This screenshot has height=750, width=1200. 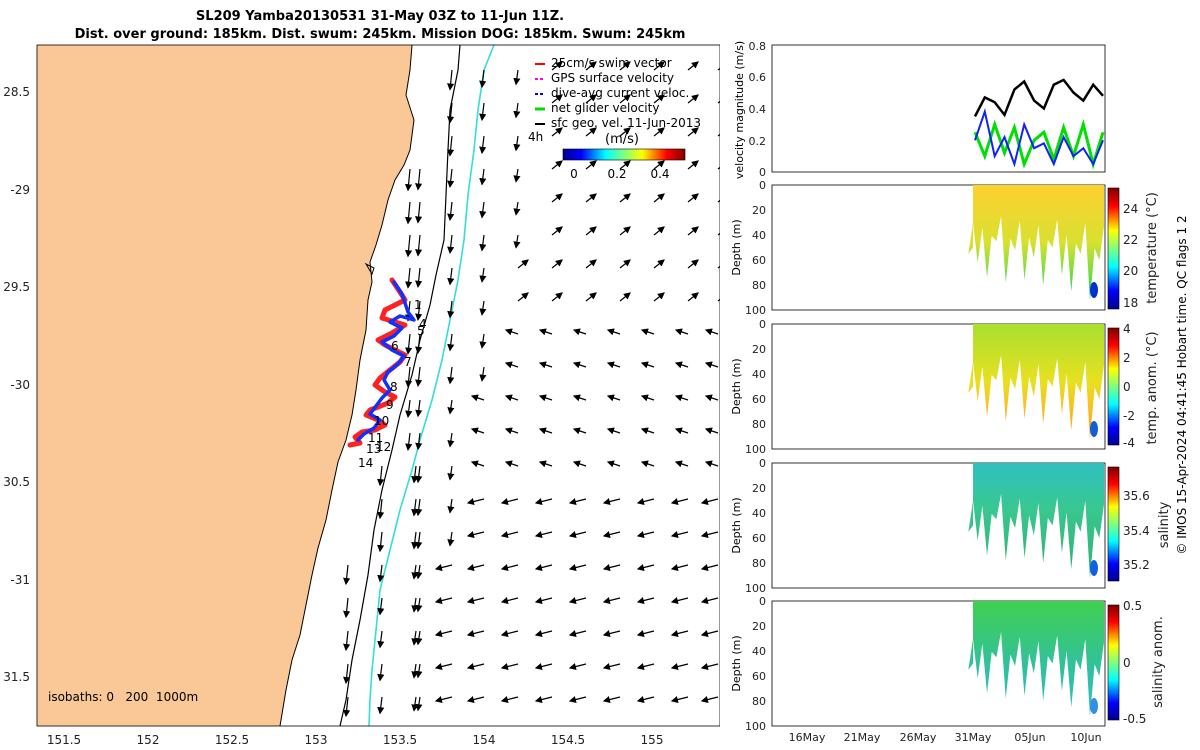 What do you see at coordinates (1158, 662) in the screenshot?
I see `salinity-anom-cbar-label: salinity anom.` at bounding box center [1158, 662].